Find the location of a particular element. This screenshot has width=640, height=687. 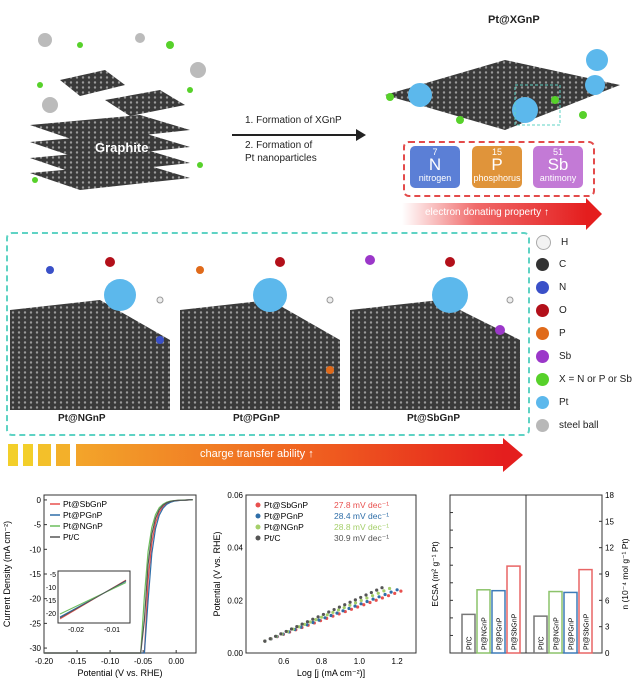

tafel-legend-label: Pt@SbGnP is located at coordinates (286, 505).